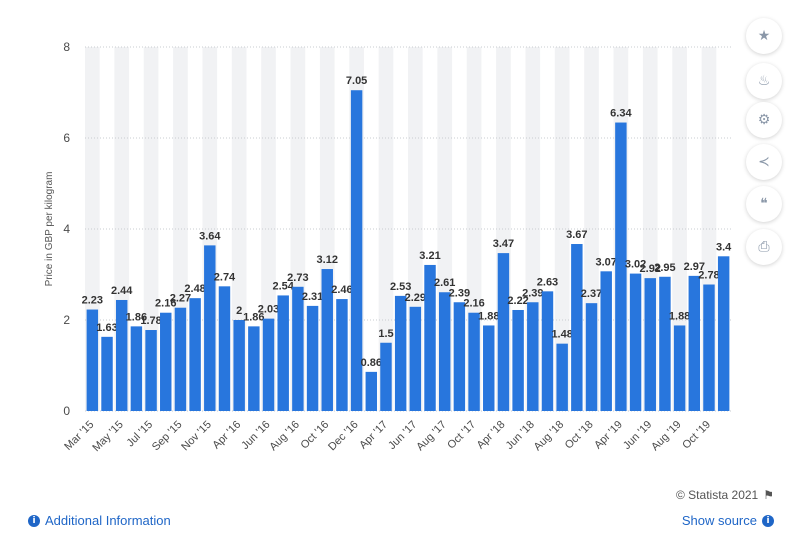 The width and height of the screenshot is (800, 557). What do you see at coordinates (650, 269) in the screenshot?
I see `bar-value-label: 2.92` at bounding box center [650, 269].